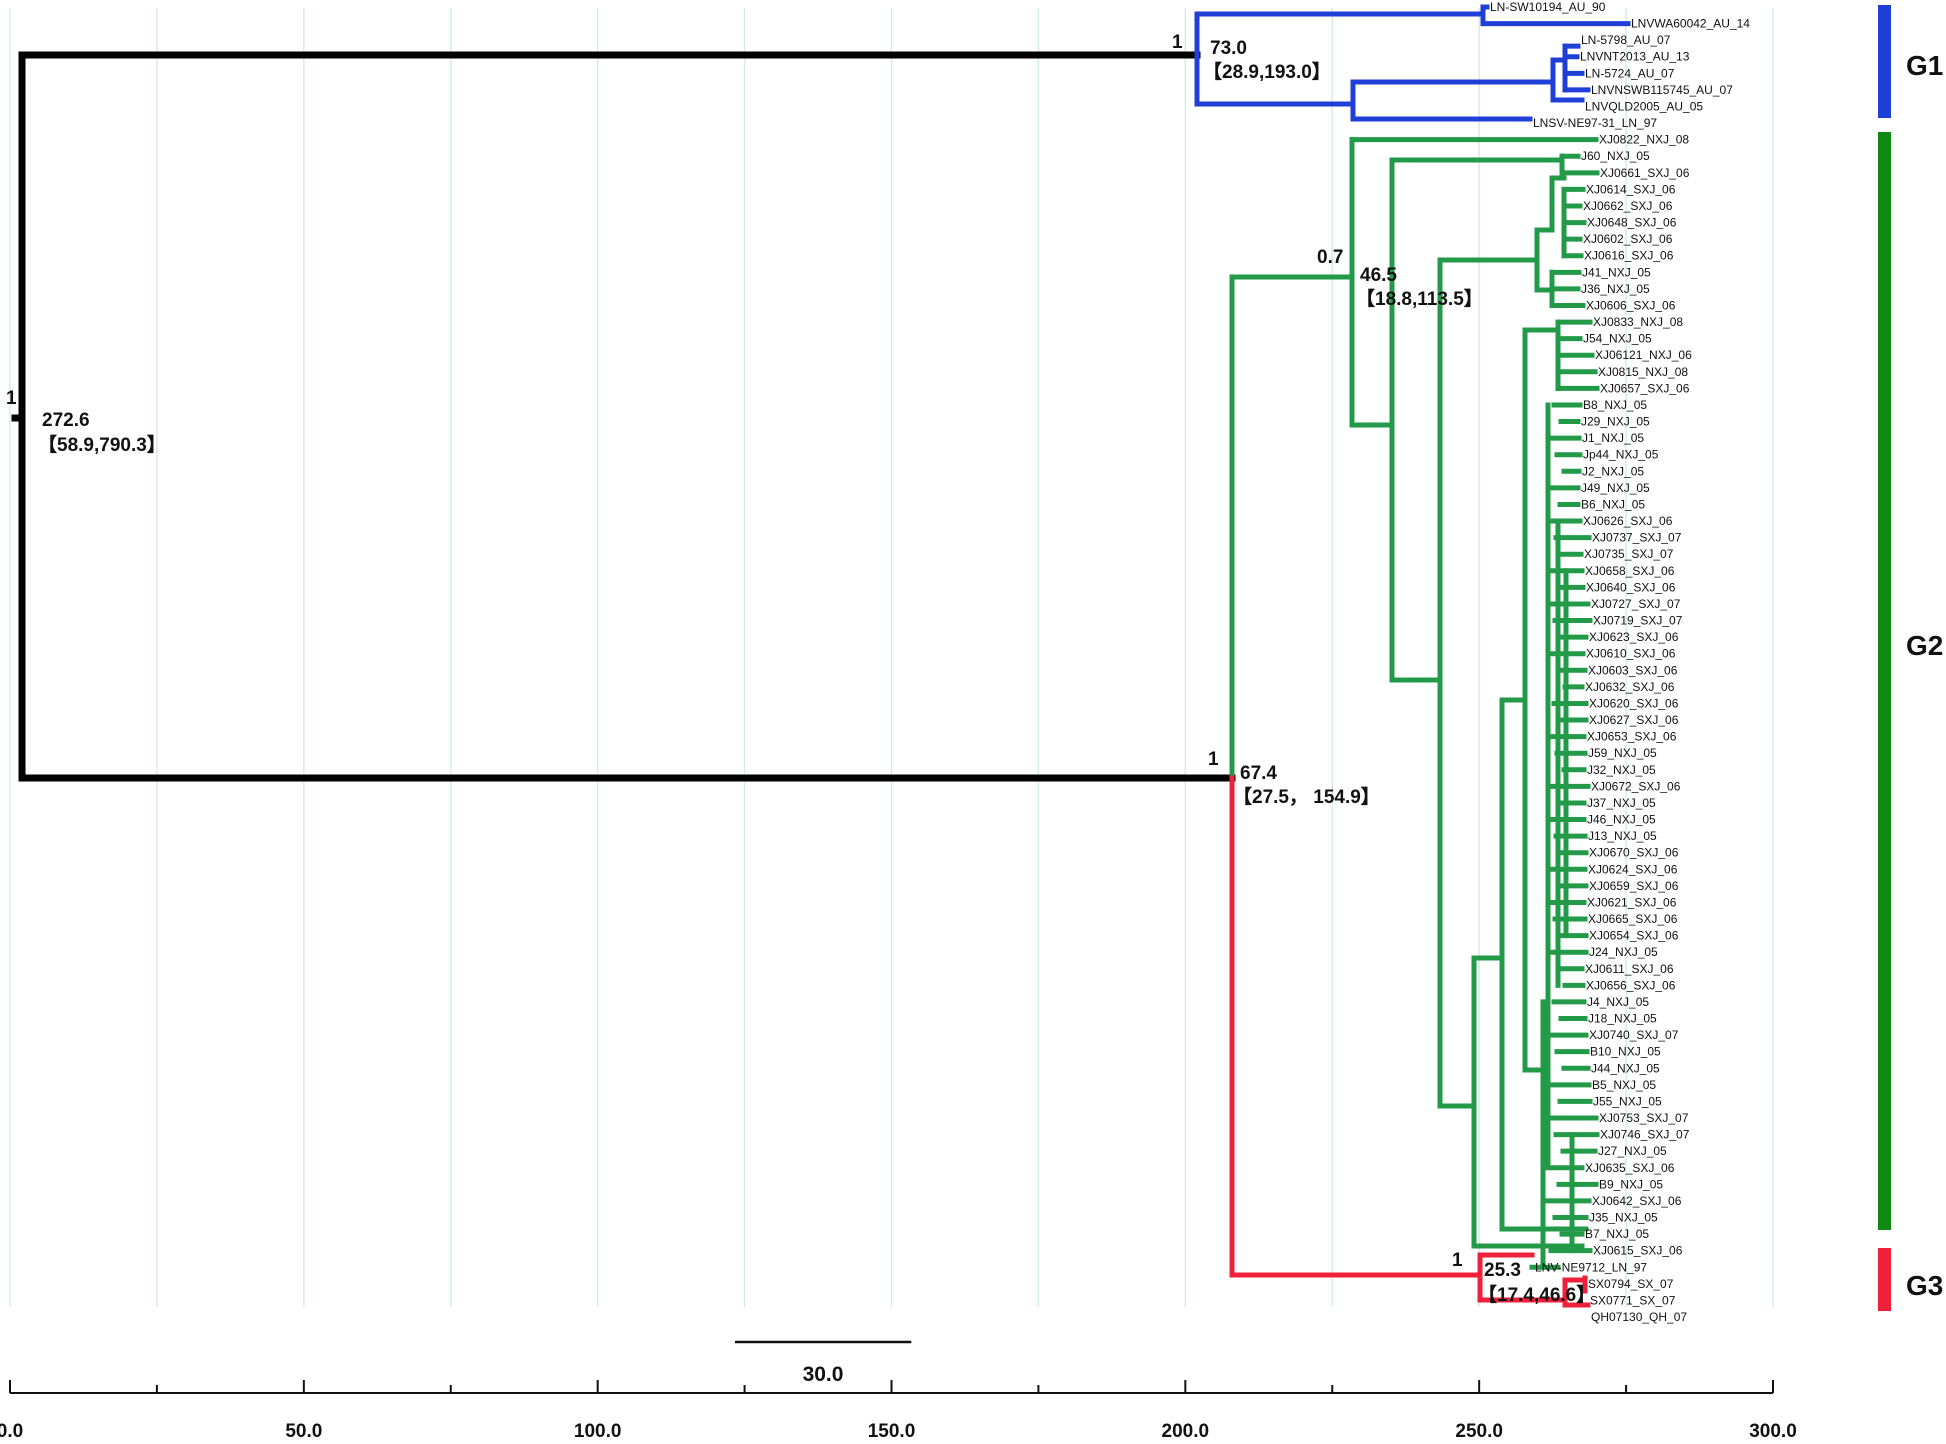  What do you see at coordinates (1628, 206) in the screenshot?
I see `tip-label: XJ0662_SXJ_06` at bounding box center [1628, 206].